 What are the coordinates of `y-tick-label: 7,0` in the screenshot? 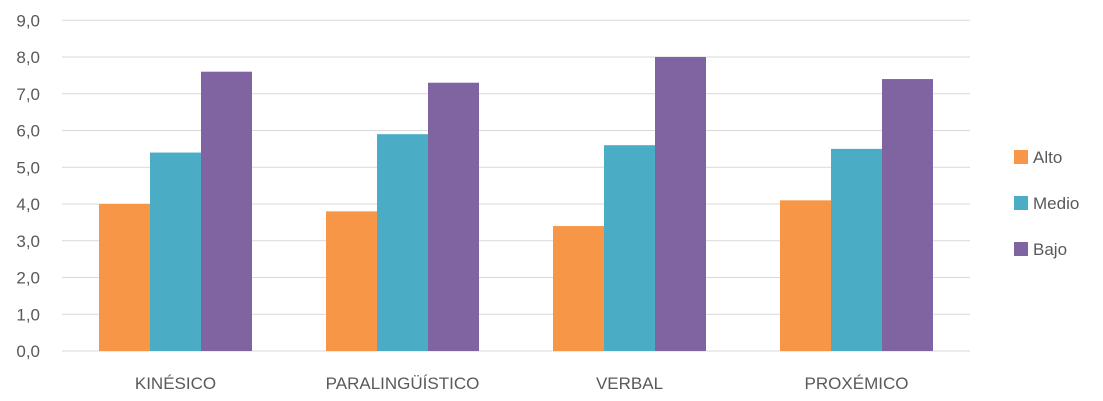 It's located at (28, 94).